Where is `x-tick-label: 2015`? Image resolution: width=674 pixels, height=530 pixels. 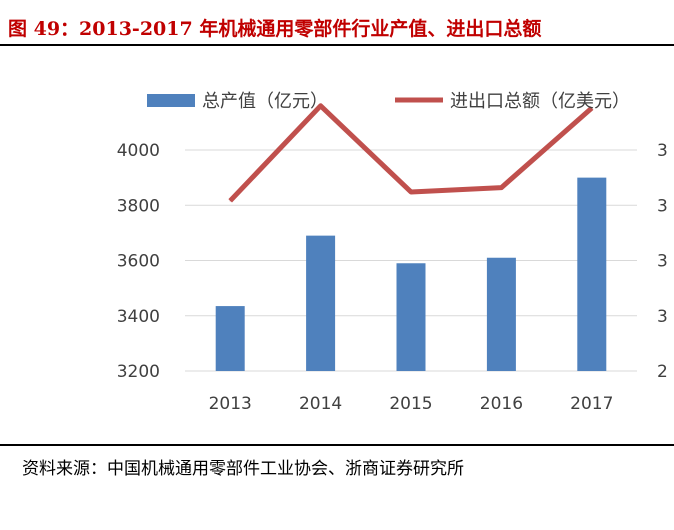
x-tick-label: 2015 is located at coordinates (410, 404).